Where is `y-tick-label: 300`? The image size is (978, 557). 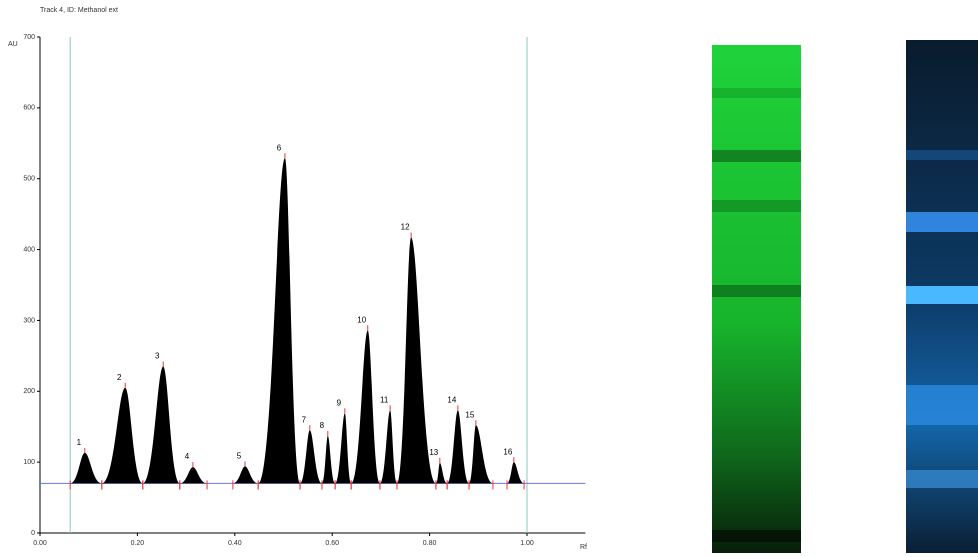 y-tick-label: 300 is located at coordinates (29, 320).